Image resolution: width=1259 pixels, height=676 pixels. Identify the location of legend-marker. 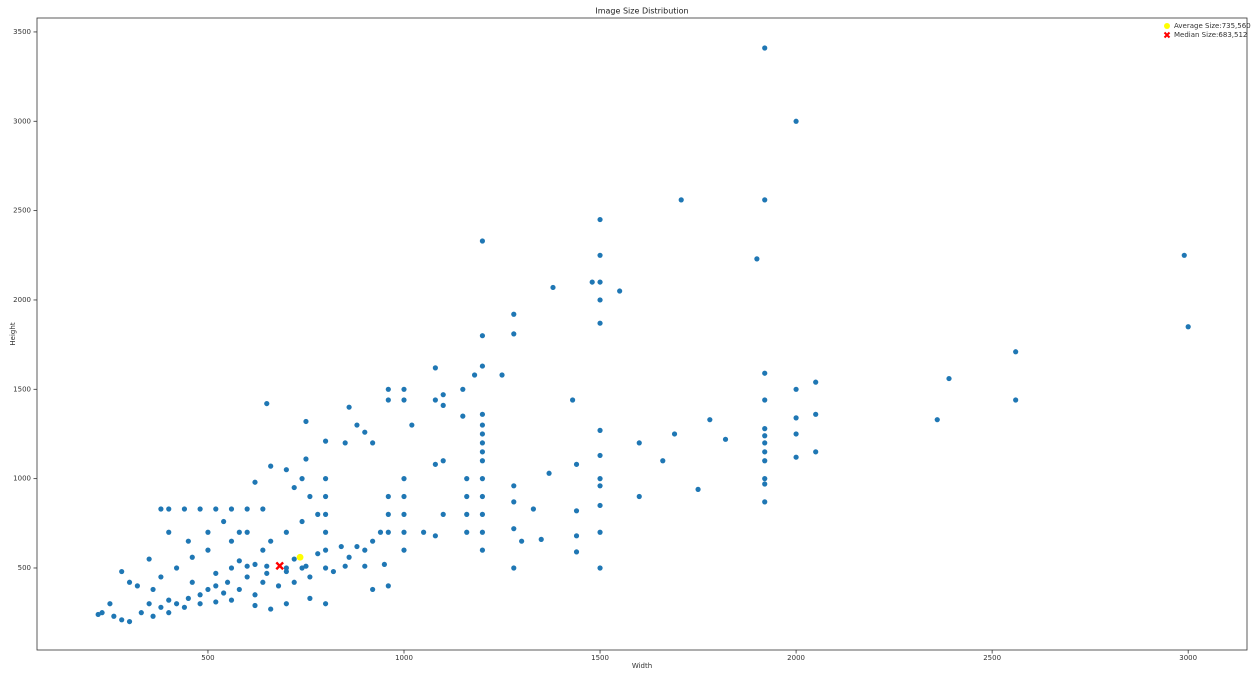
(1167, 35).